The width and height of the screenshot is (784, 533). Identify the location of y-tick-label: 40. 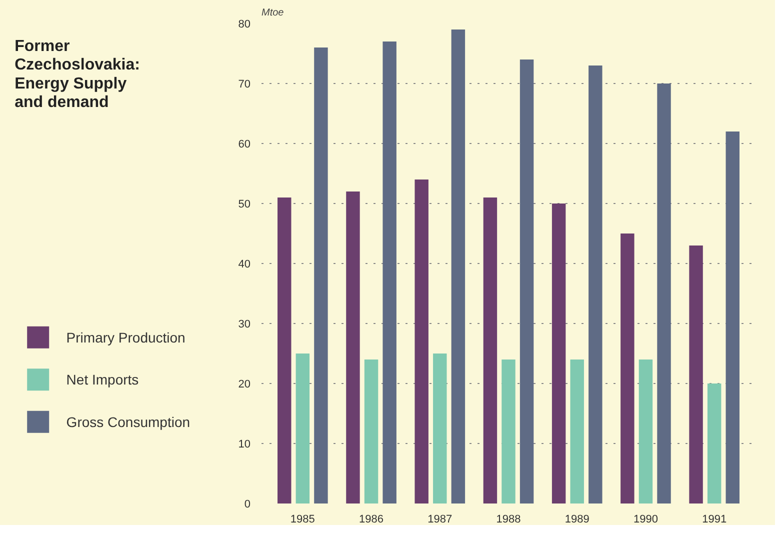
(244, 264).